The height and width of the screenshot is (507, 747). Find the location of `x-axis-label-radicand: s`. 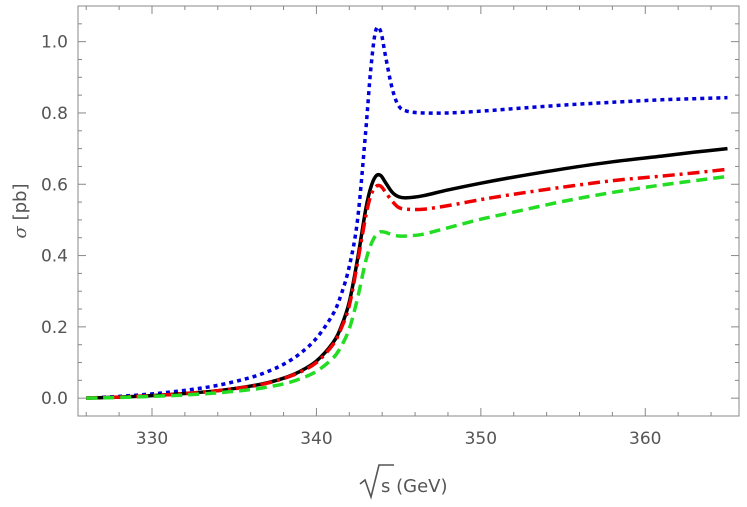

x-axis-label-radicand: s is located at coordinates (385, 486).